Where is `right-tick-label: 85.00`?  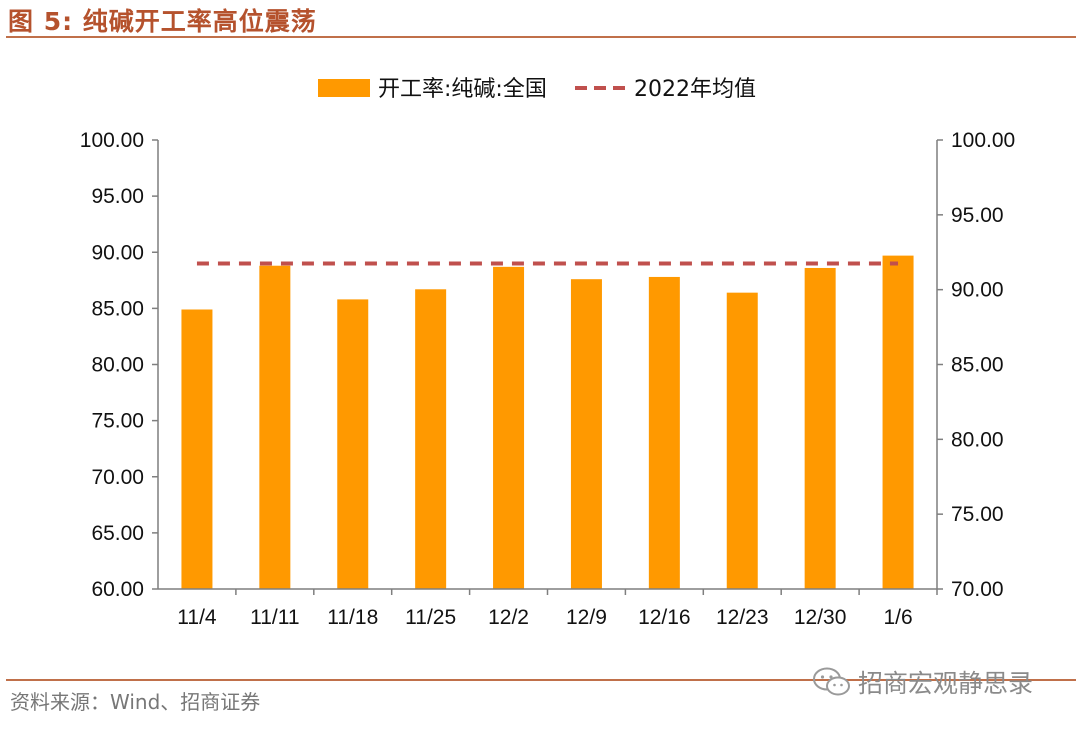
right-tick-label: 85.00 is located at coordinates (977, 365).